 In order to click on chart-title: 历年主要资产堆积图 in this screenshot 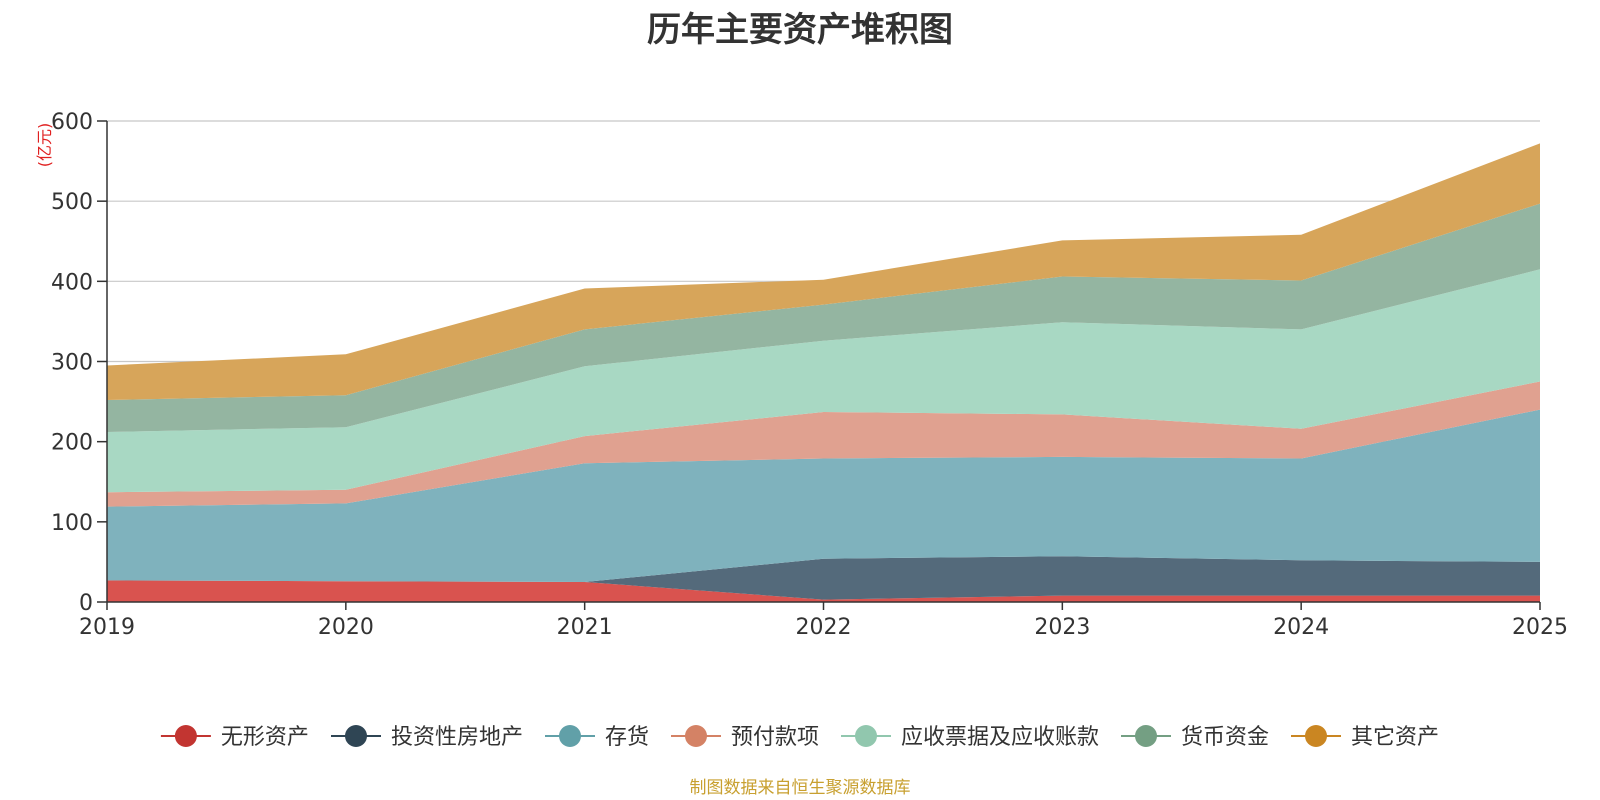, I will do `click(800, 30)`.